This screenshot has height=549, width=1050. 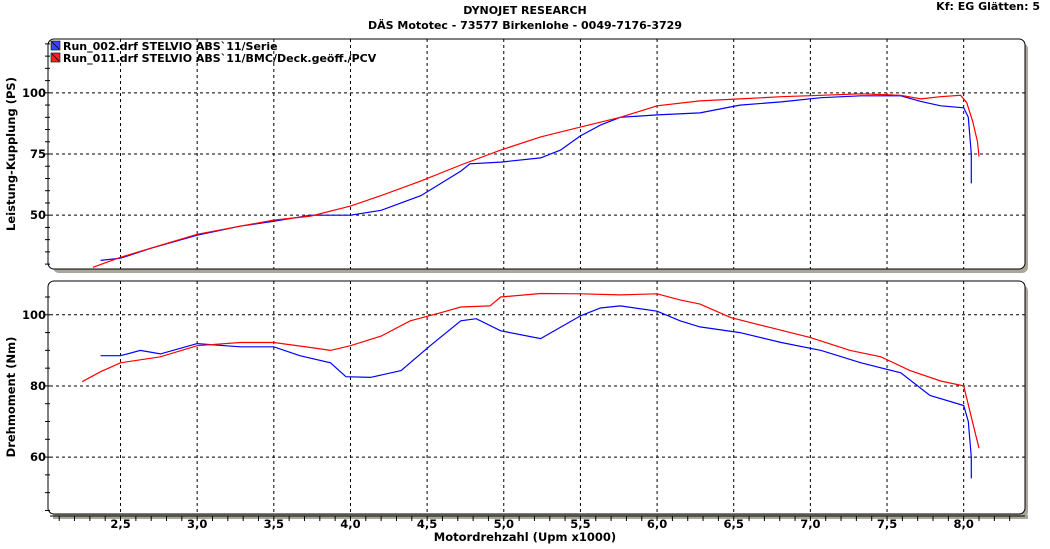 I want to click on x-tick-label: 3,0, so click(x=197, y=524).